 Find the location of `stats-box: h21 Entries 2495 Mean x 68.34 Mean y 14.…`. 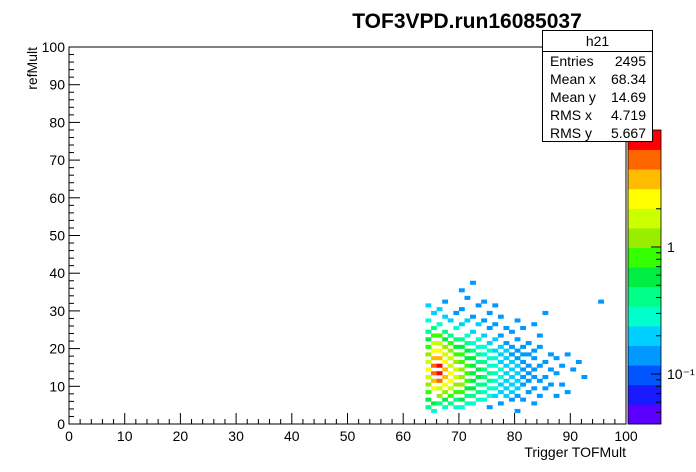

stats-box: h21 Entries 2495 Mean x 68.34 Mean y 14.… is located at coordinates (597, 86).